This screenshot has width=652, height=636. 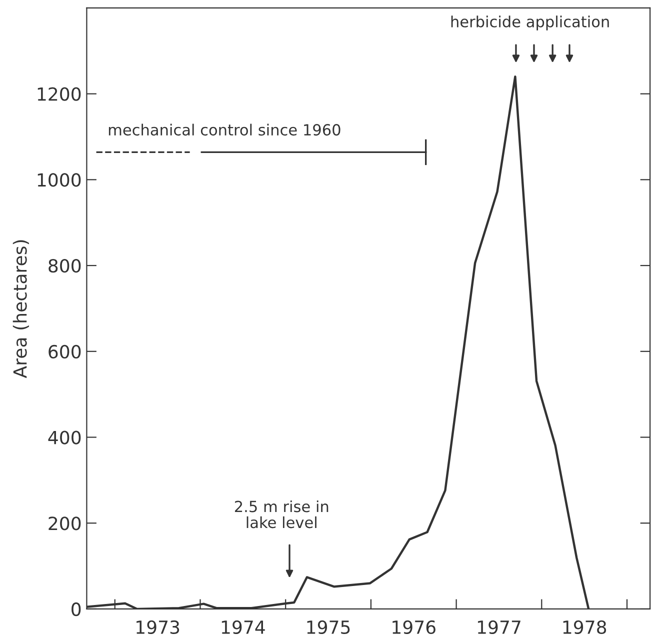 What do you see at coordinates (530, 23) in the screenshot?
I see `annotation: herbicide application` at bounding box center [530, 23].